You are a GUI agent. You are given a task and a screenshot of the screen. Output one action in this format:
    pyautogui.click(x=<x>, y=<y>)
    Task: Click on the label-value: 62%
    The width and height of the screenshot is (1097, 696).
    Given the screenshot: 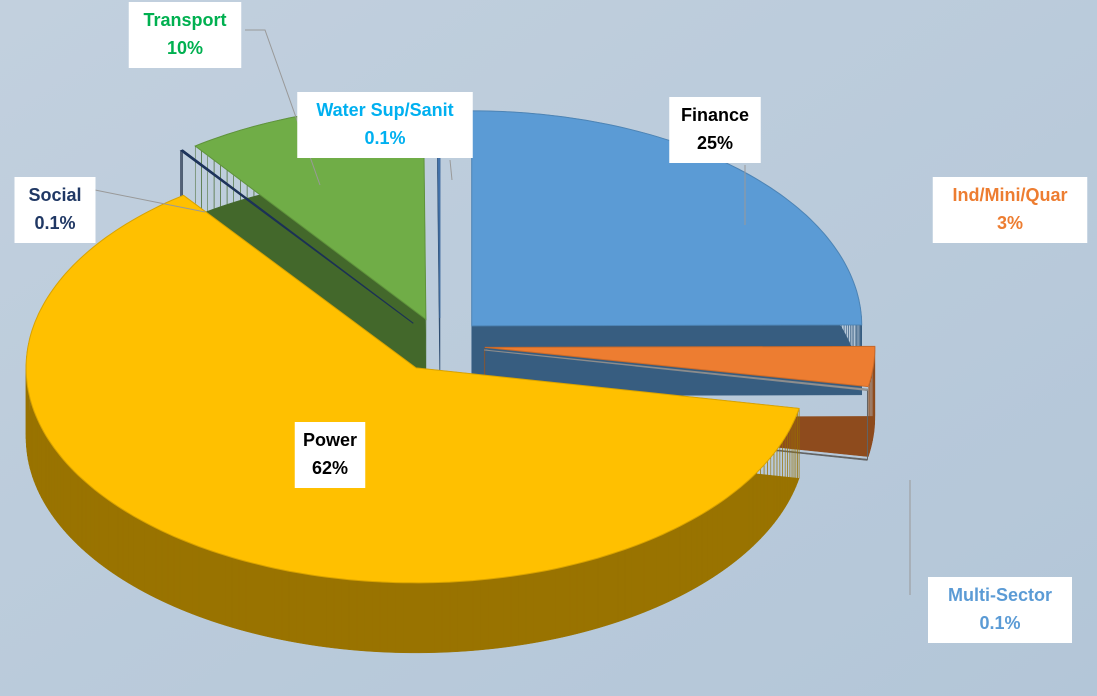 What is the action you would take?
    pyautogui.click(x=330, y=468)
    